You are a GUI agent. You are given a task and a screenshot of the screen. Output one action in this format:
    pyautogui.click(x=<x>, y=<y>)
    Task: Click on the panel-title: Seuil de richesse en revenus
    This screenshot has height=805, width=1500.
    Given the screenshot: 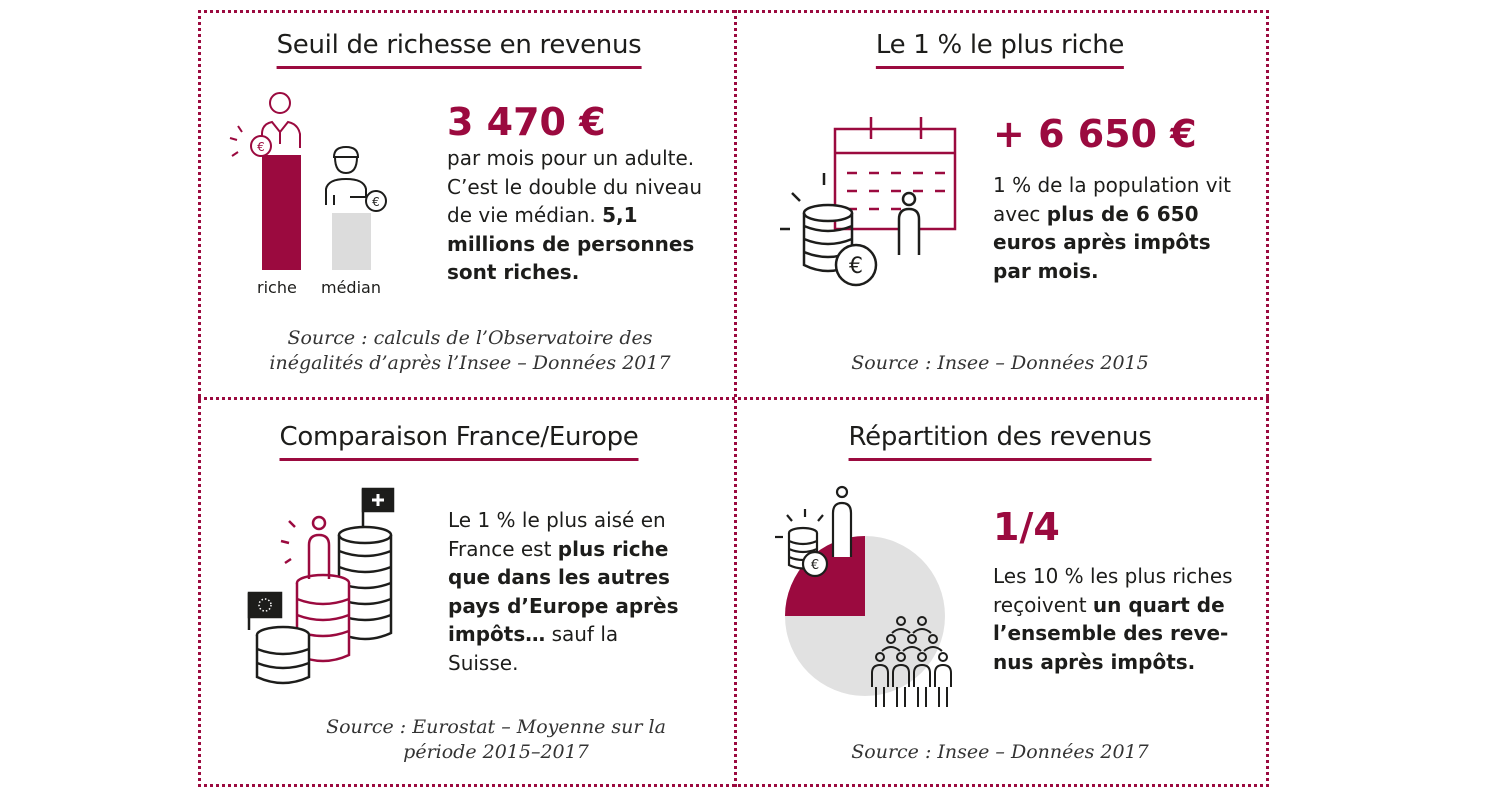 What is the action you would take?
    pyautogui.click(x=459, y=49)
    